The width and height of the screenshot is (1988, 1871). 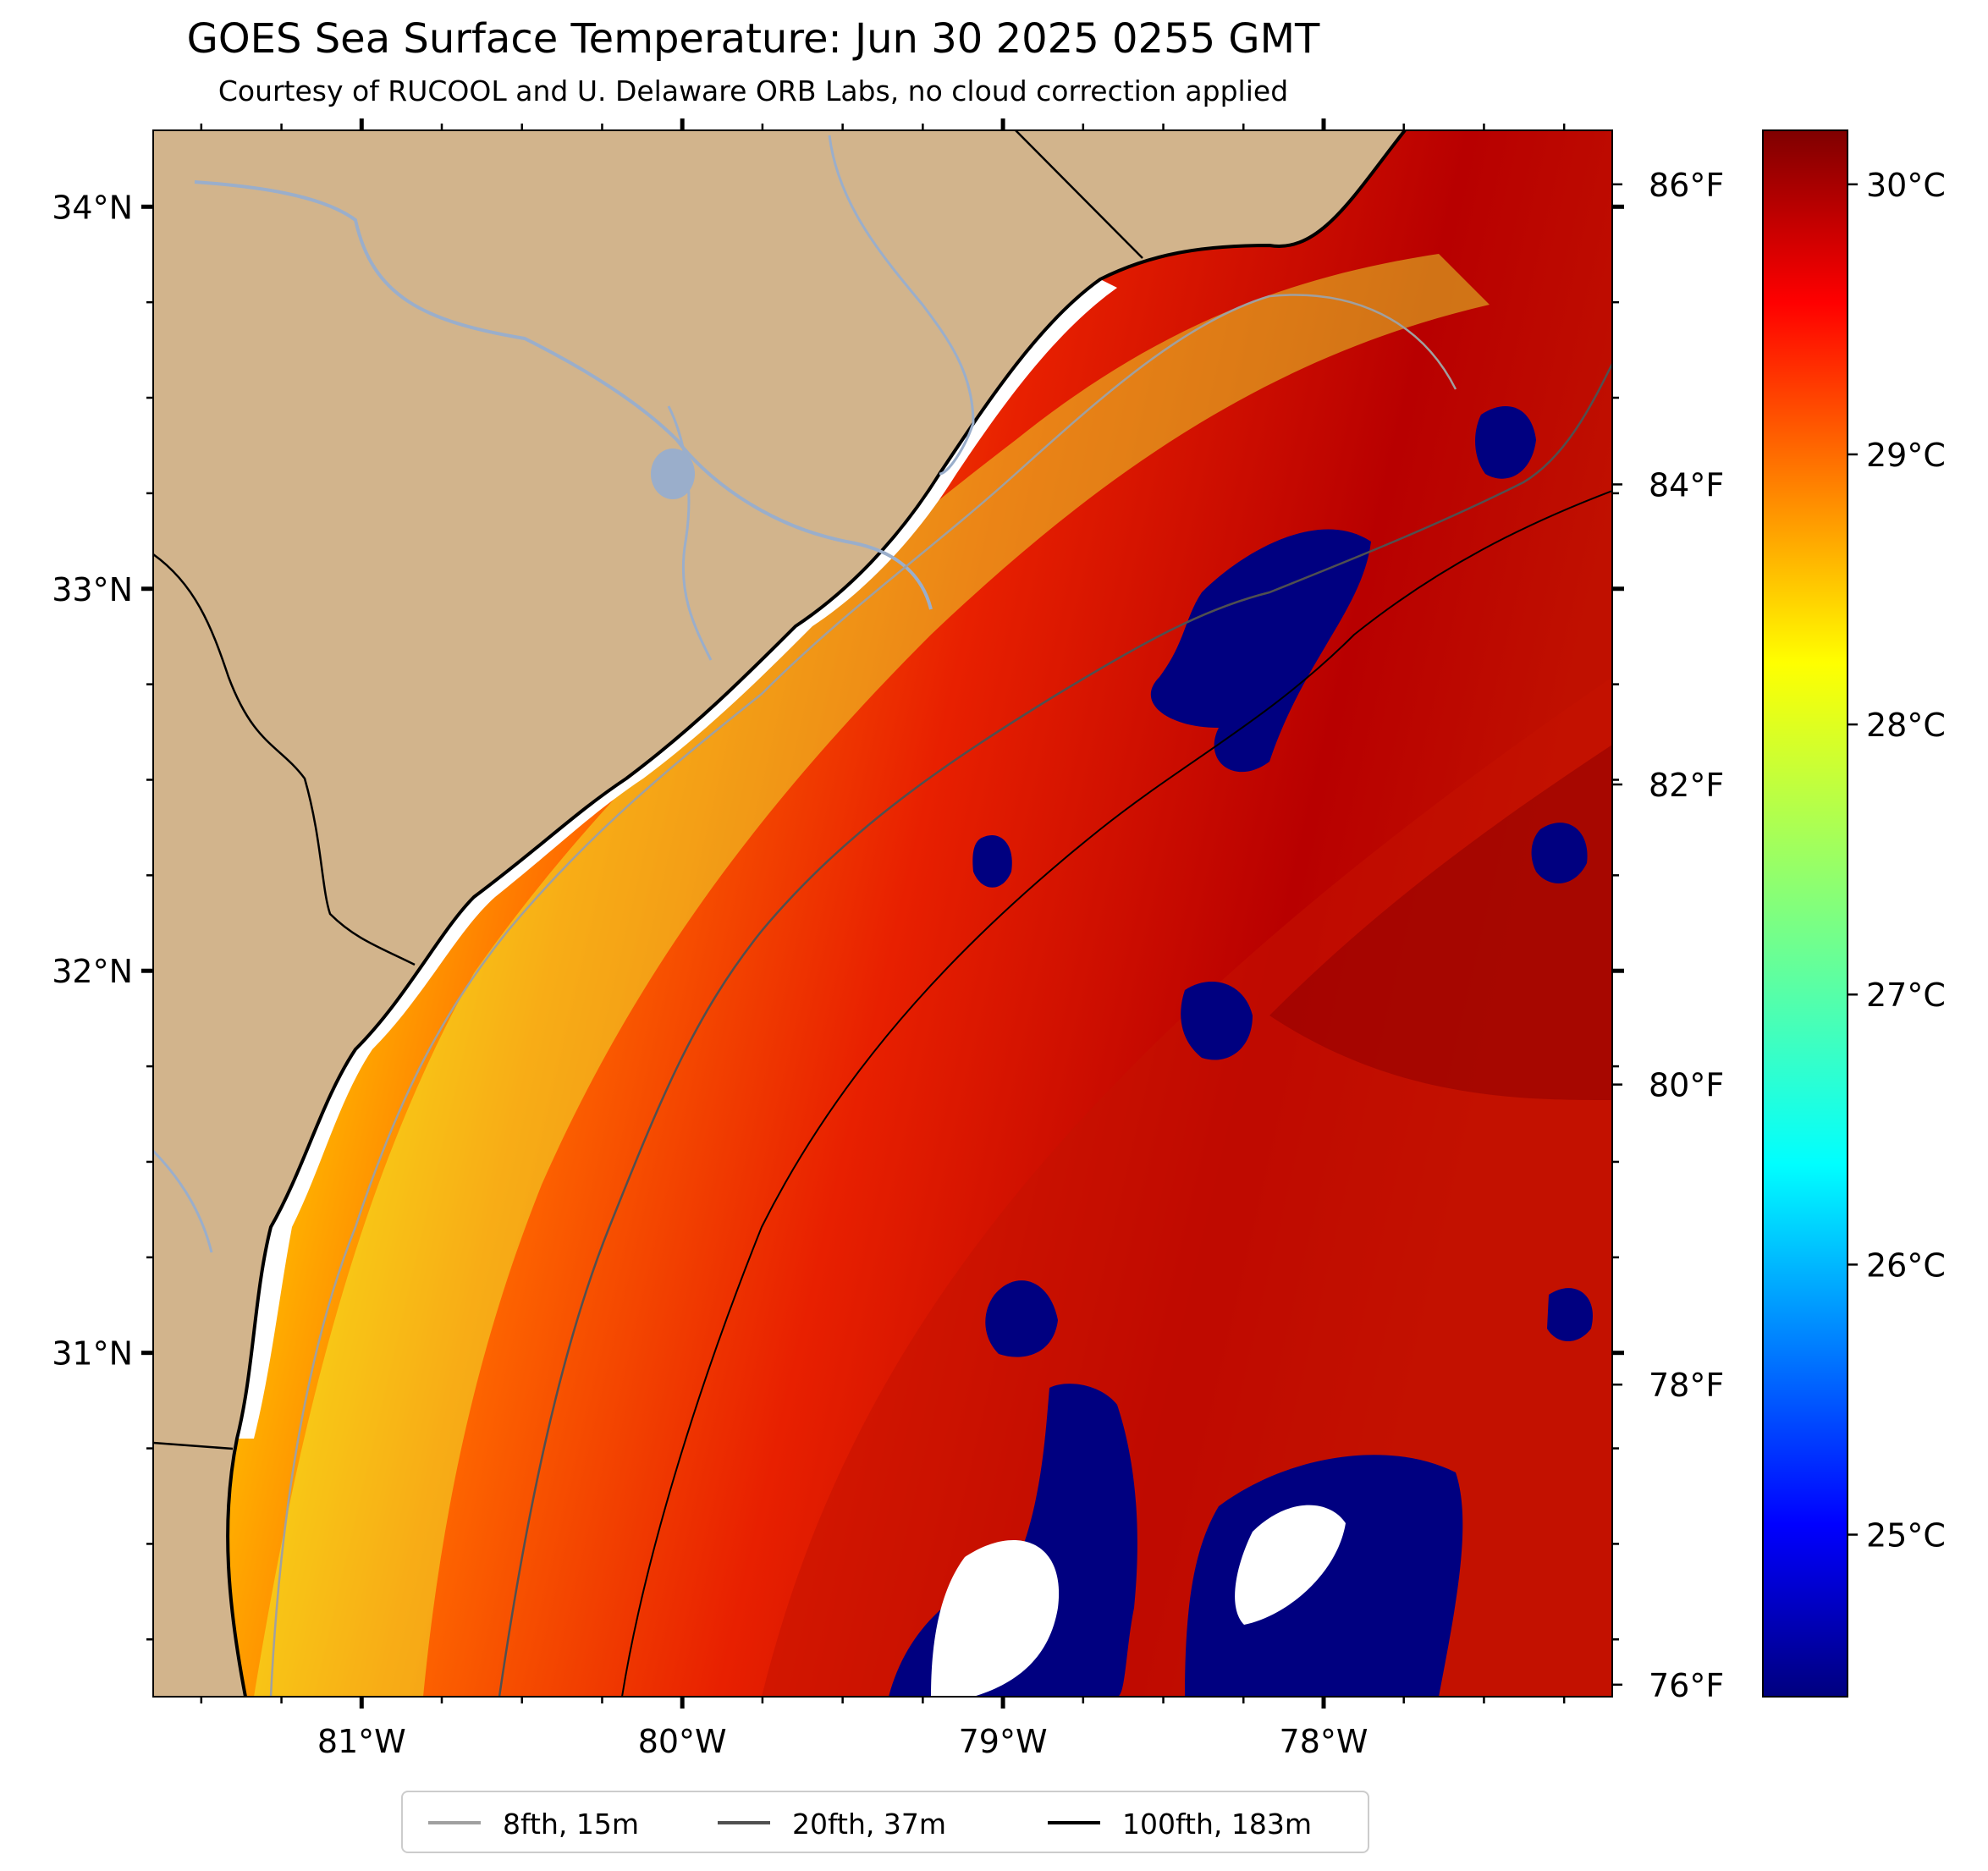 I want to click on lat-label: 34°N, so click(x=92, y=208).